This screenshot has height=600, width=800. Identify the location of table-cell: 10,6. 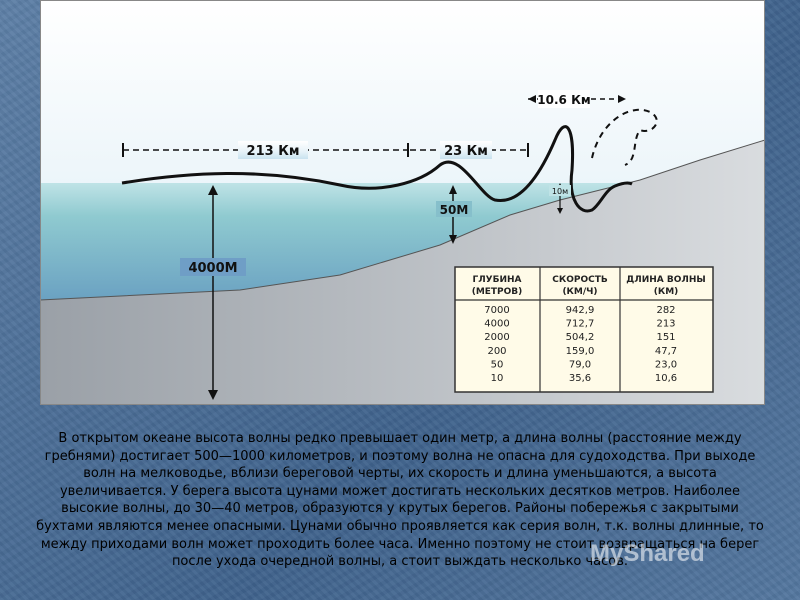
(666, 378).